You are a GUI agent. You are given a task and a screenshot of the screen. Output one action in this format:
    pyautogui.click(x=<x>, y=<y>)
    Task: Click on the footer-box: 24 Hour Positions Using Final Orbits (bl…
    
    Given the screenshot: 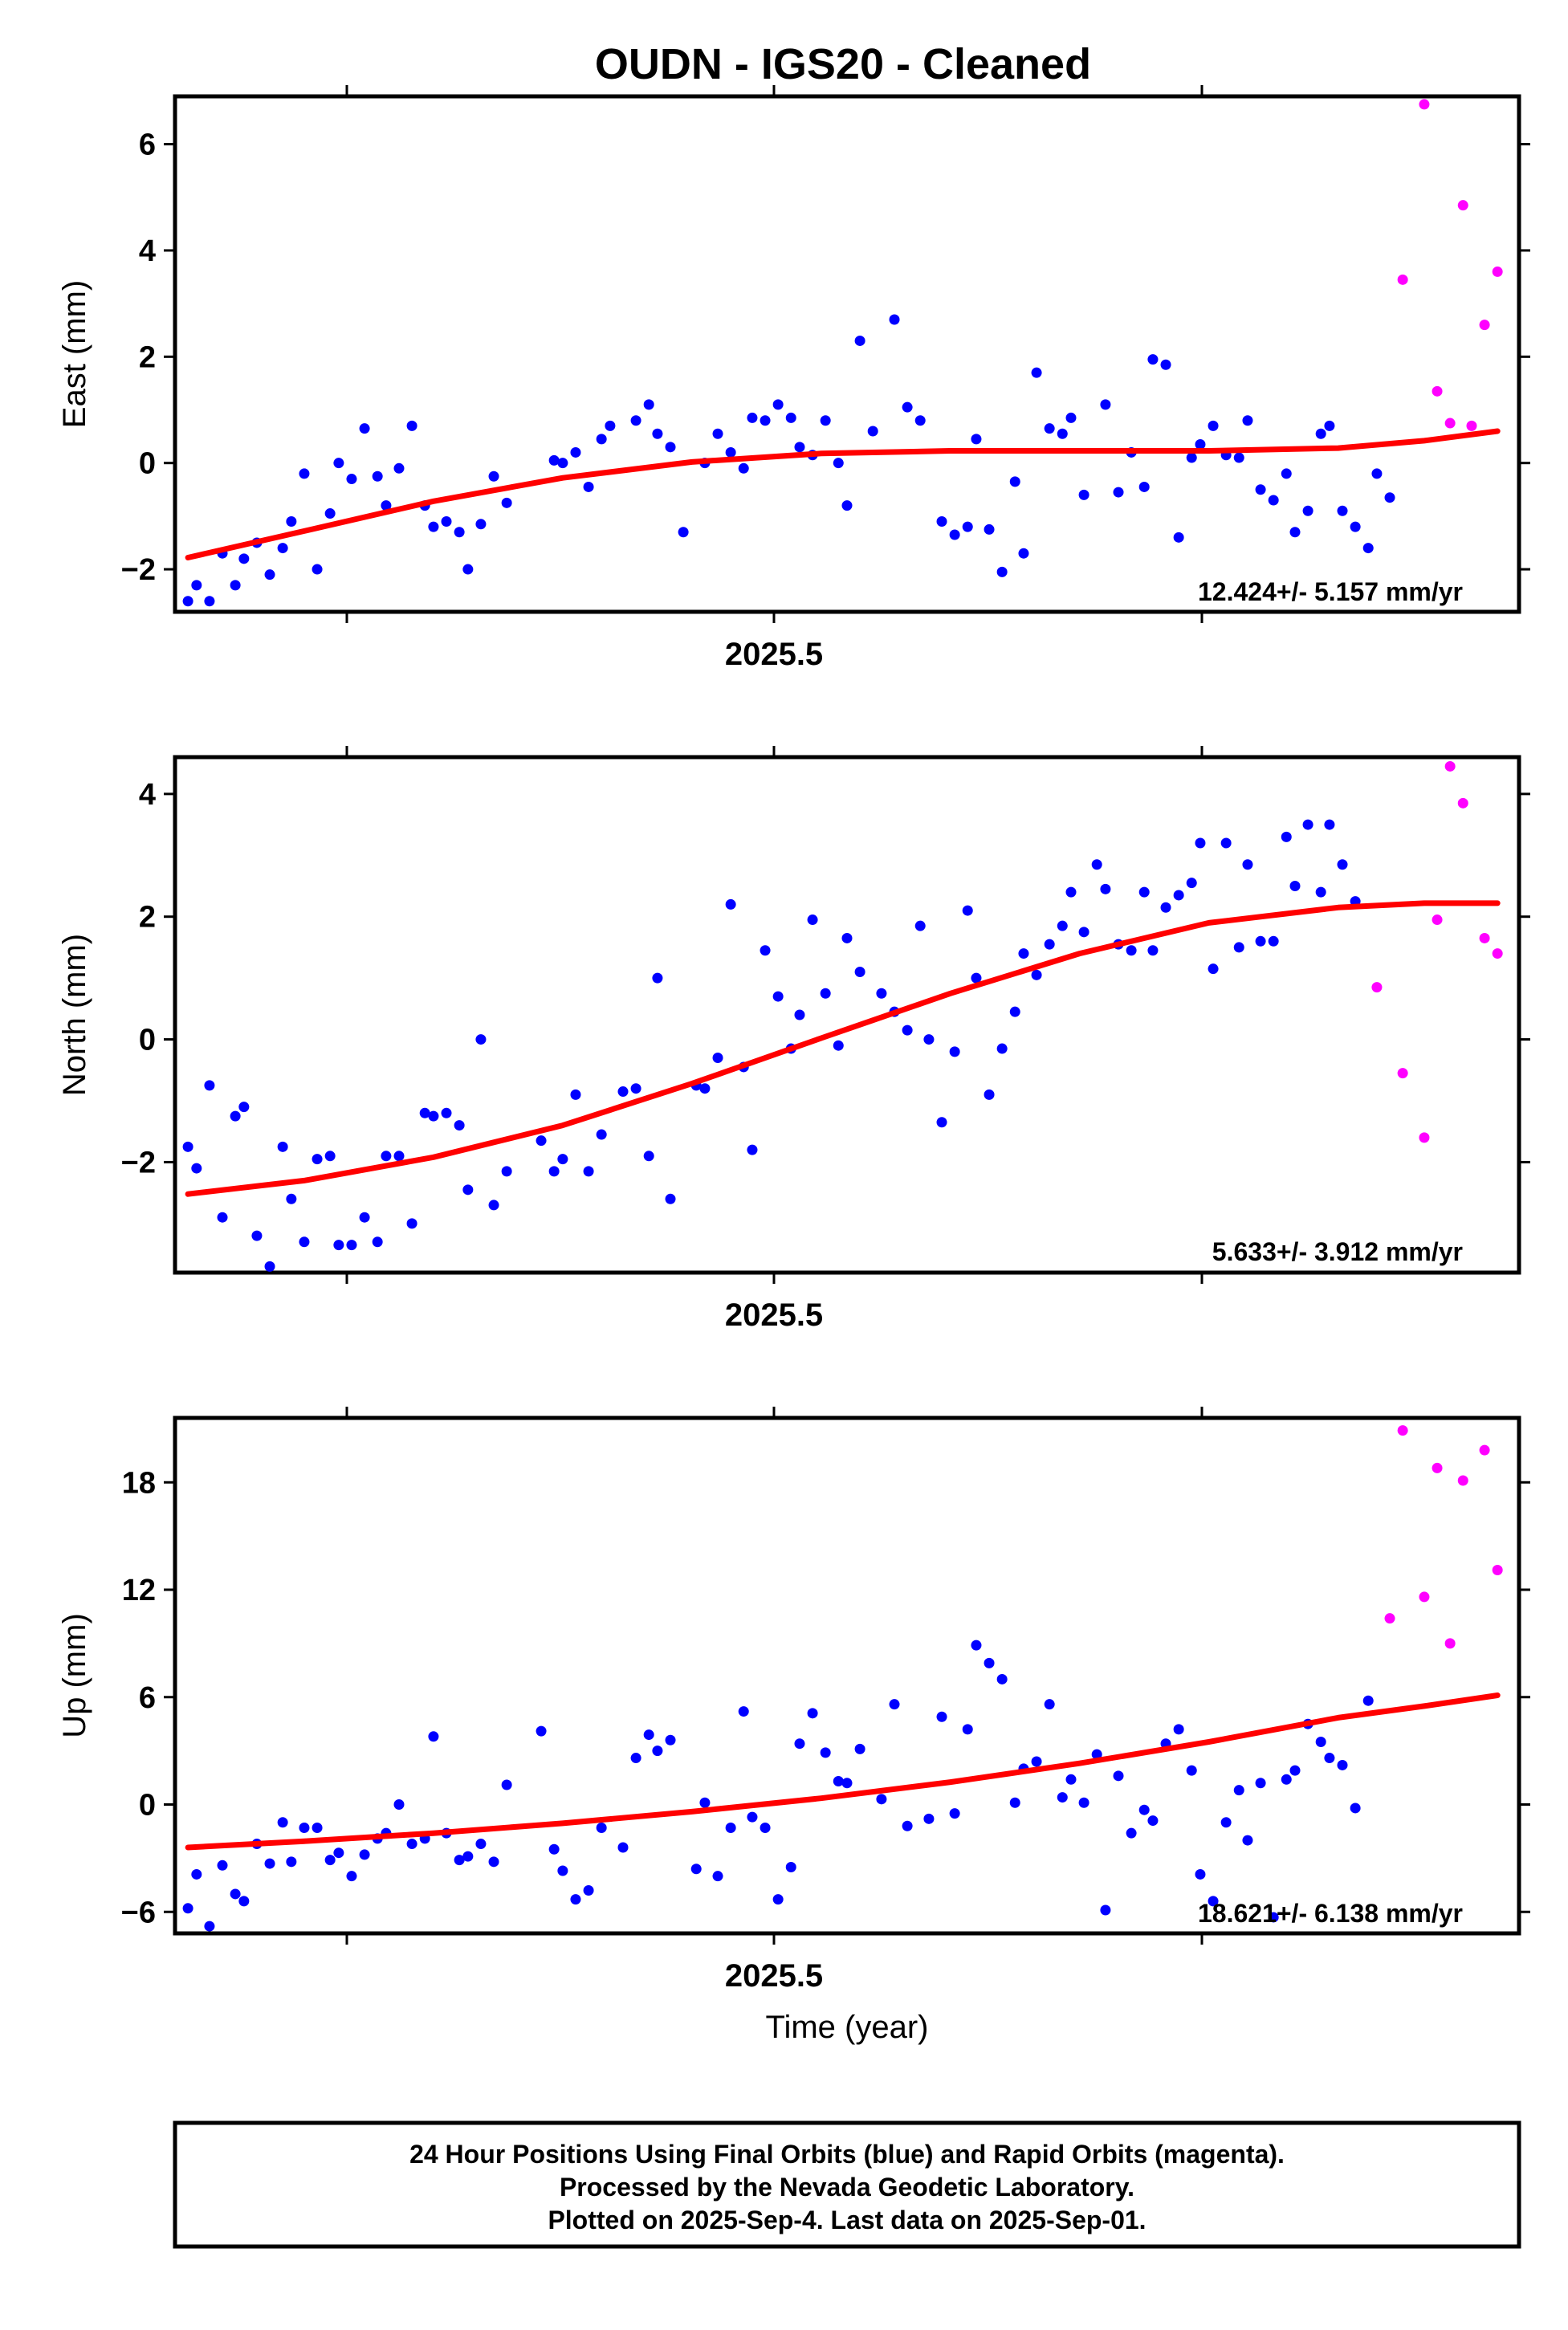 What is the action you would take?
    pyautogui.click(x=847, y=2184)
    